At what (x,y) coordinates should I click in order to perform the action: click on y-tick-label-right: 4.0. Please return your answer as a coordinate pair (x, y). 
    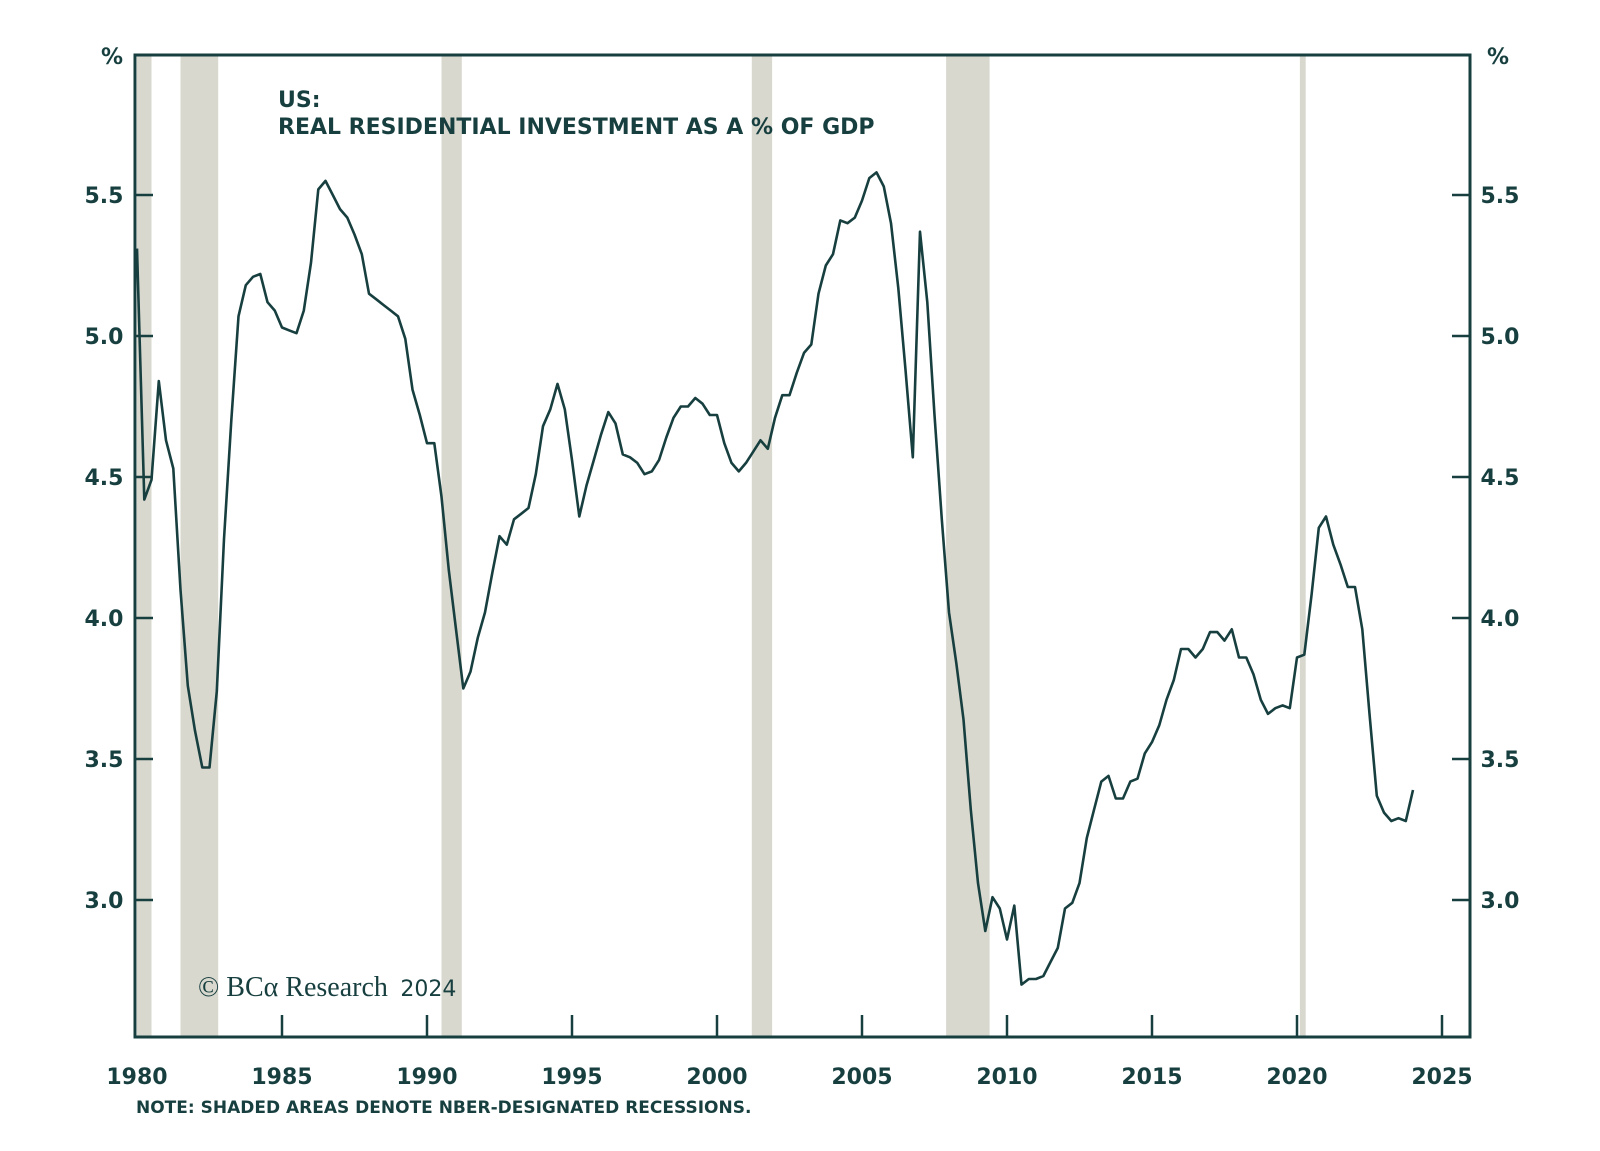
    Looking at the image, I should click on (1500, 619).